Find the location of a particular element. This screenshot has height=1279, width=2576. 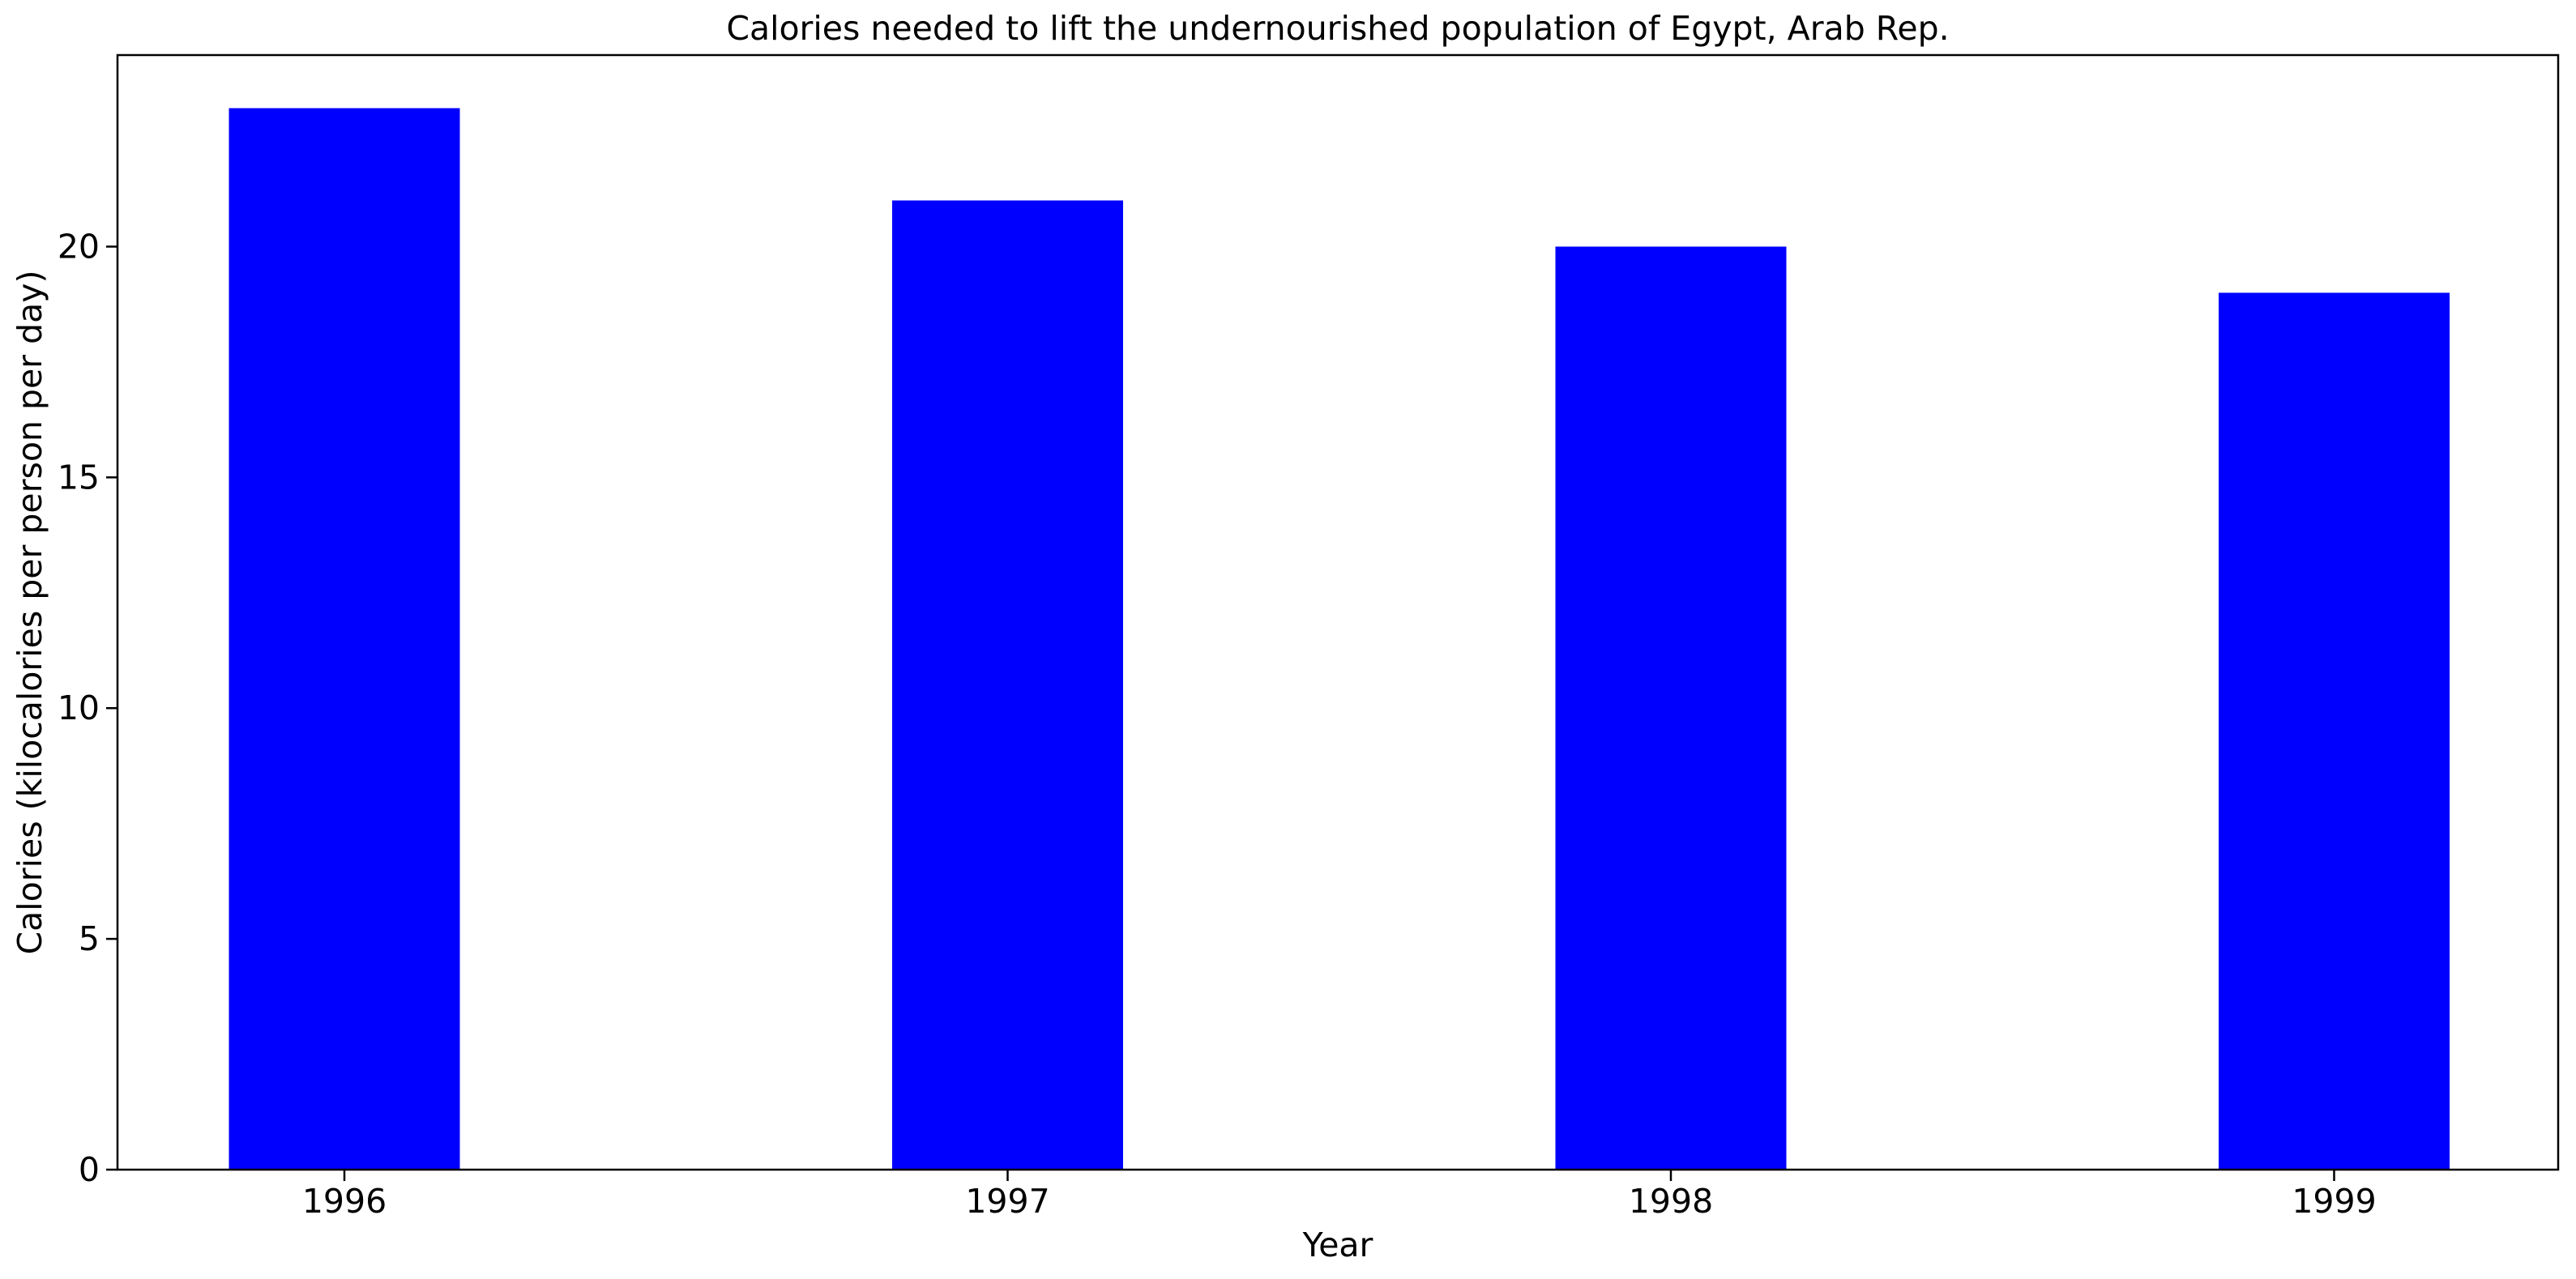

y-tick-label: 5 is located at coordinates (89, 938).